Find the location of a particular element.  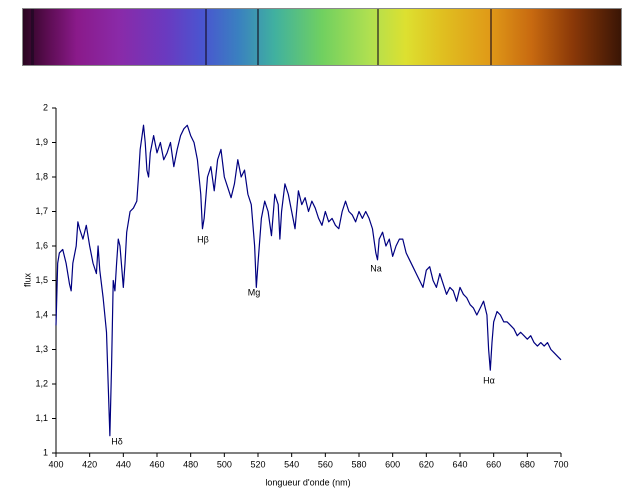

annotation: Mg is located at coordinates (254, 292).